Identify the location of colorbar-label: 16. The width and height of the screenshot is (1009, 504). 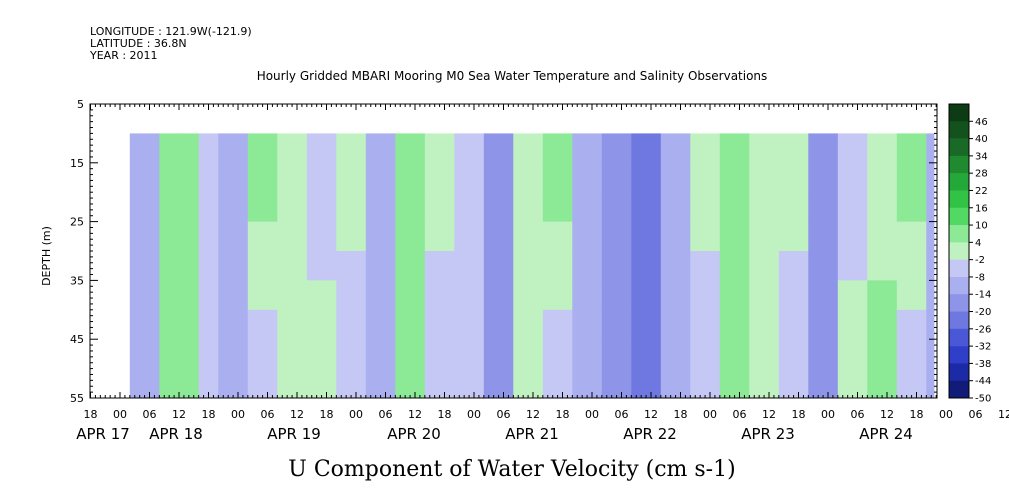
(981, 208).